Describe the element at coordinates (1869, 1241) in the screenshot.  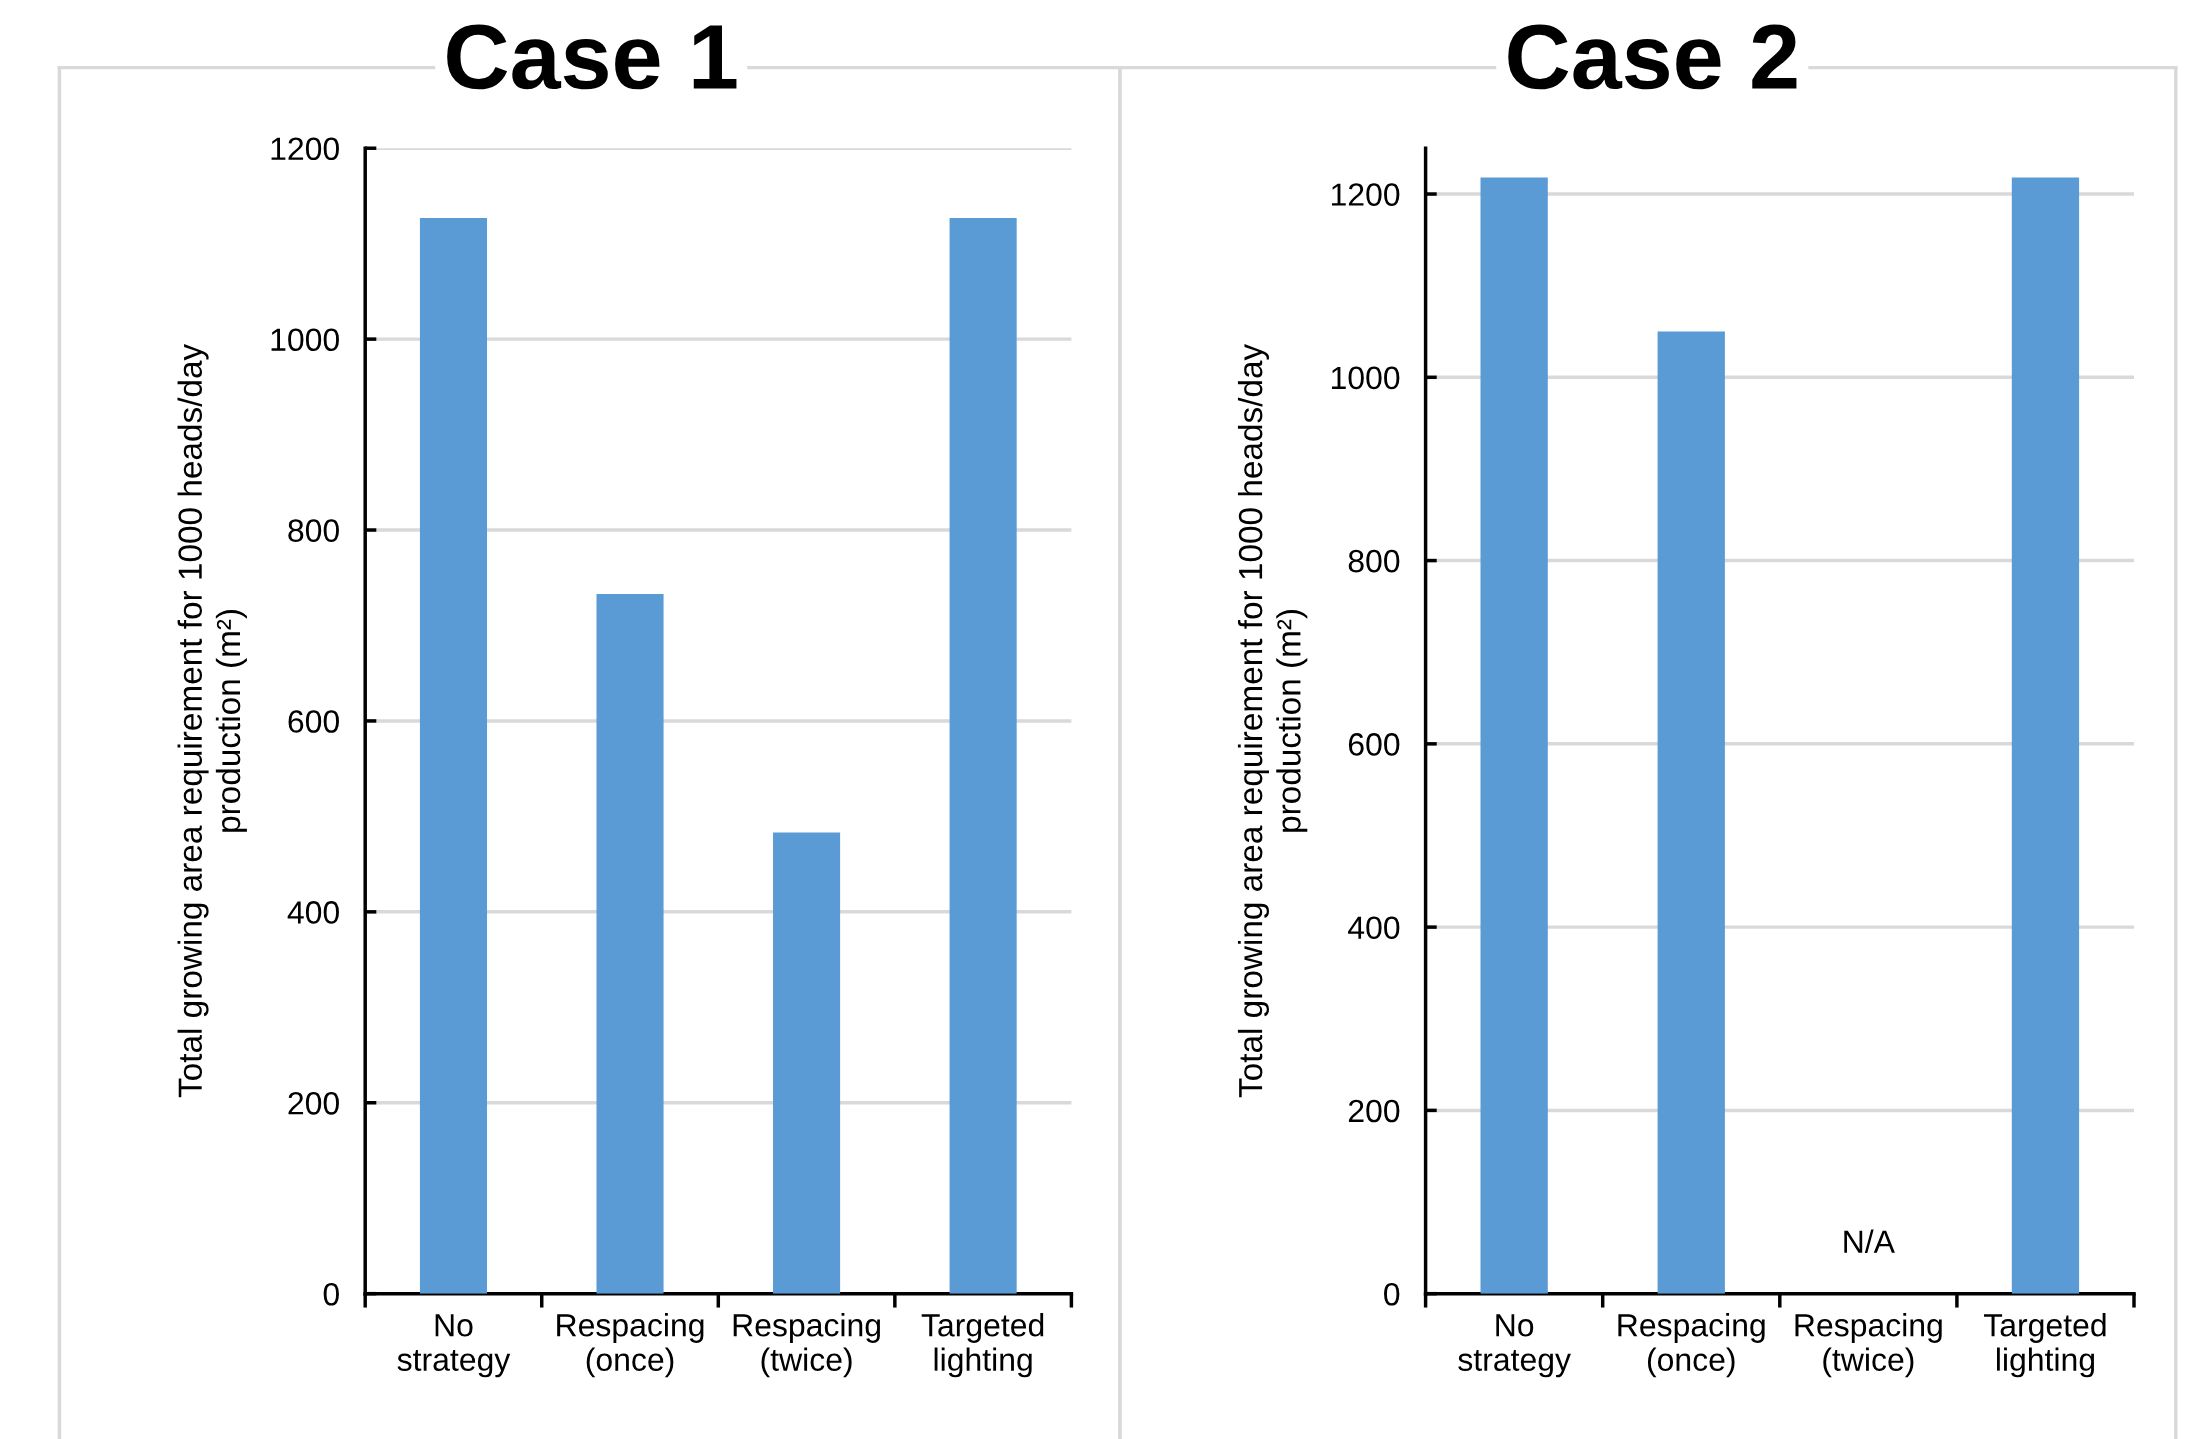
I see `annotation: N/A` at that location.